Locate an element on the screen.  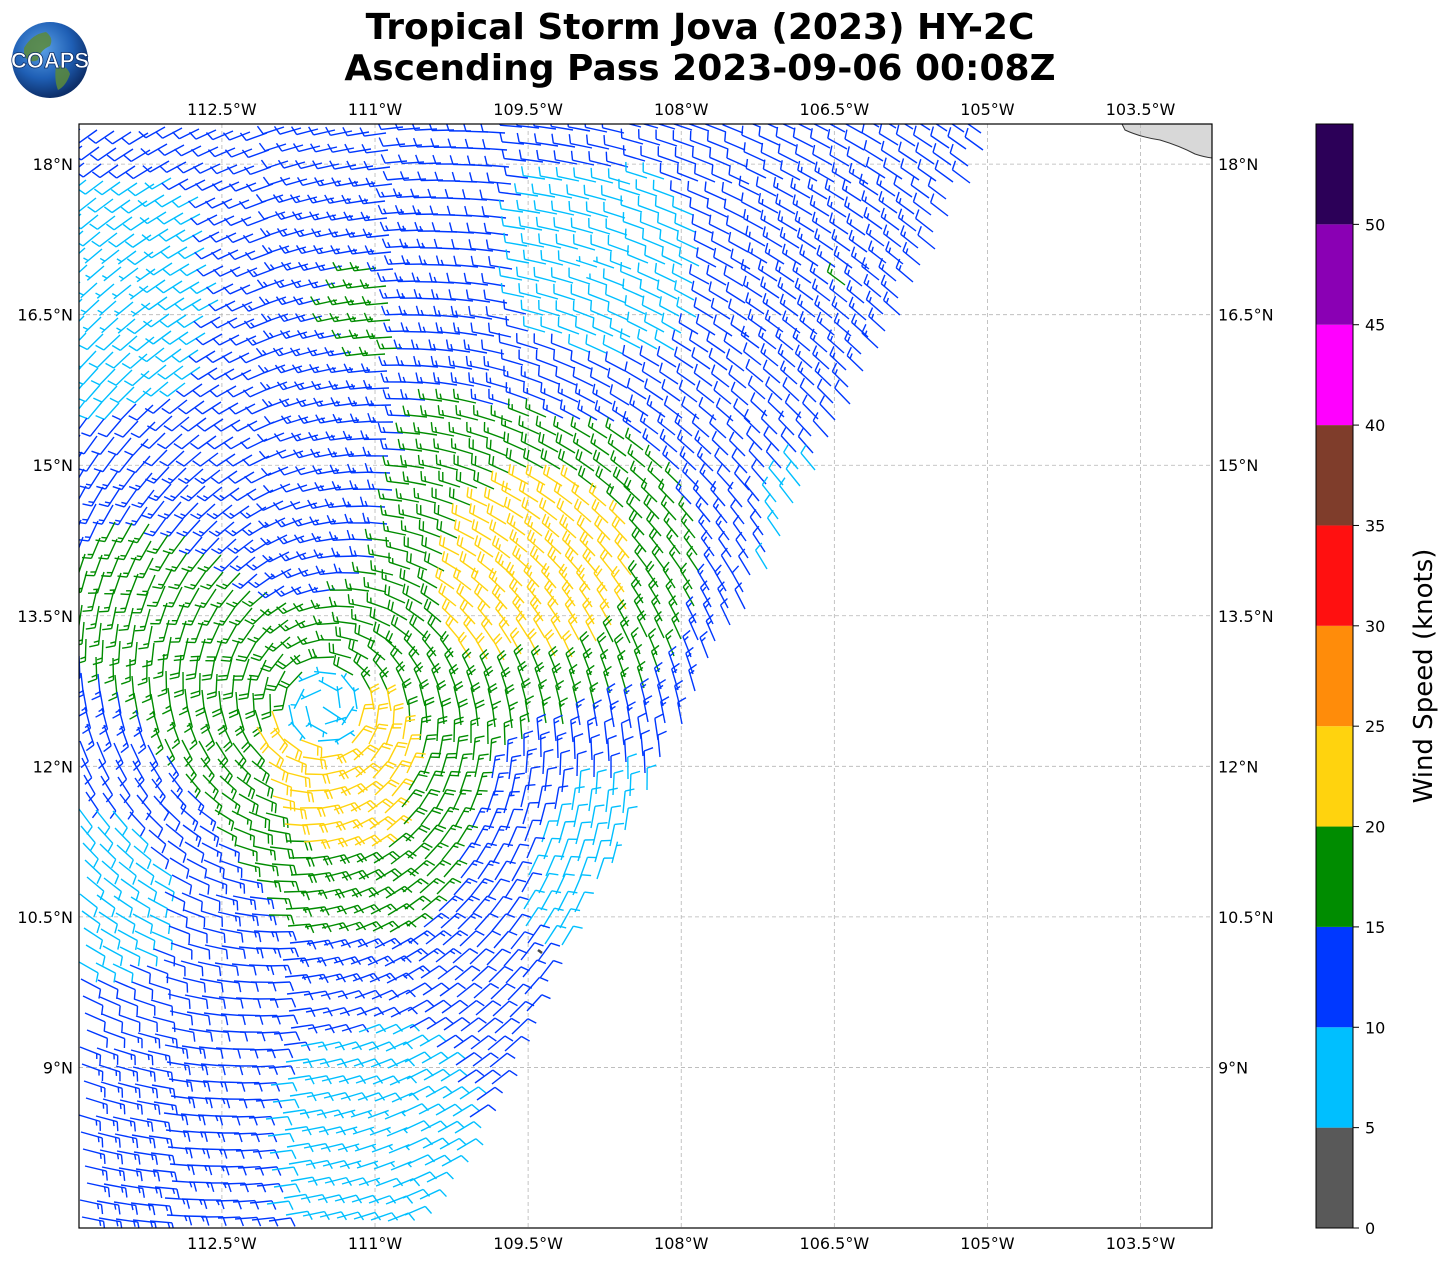
lon-label-bottom-0: 112.5°W is located at coordinates (222, 1243).